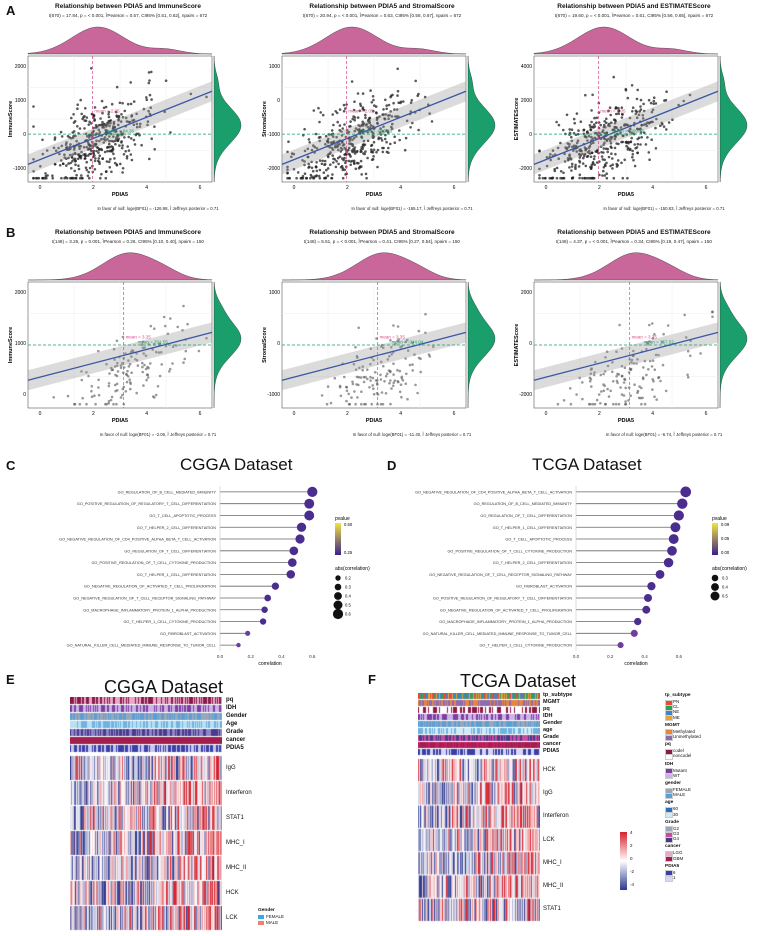  What do you see at coordinates (687, 736) in the screenshot?
I see `tcga-legend-item: Unmethylated` at bounding box center [687, 736].